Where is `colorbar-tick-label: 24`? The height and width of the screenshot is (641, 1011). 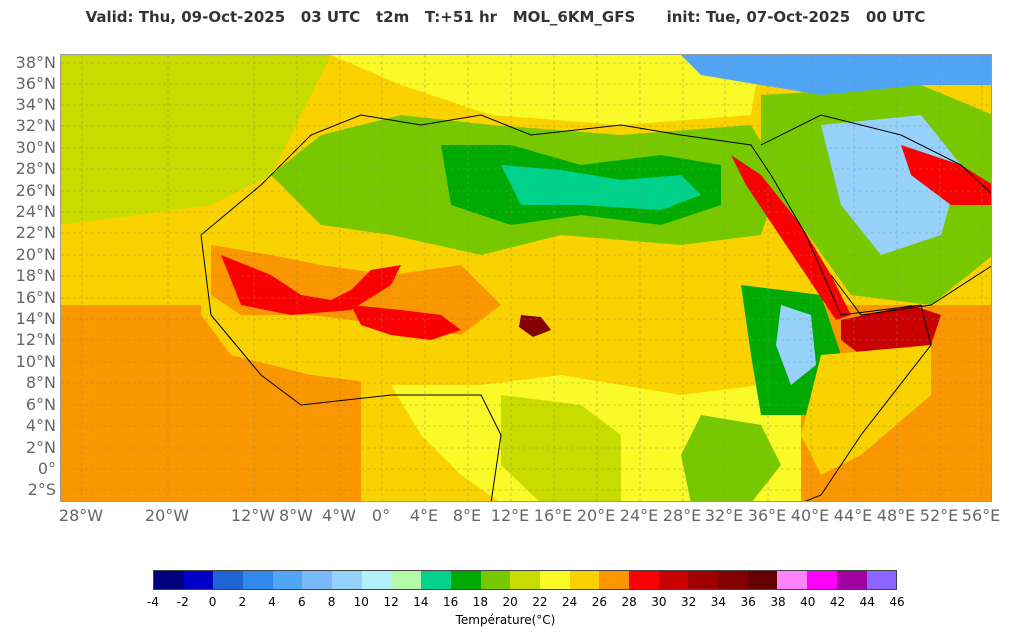 colorbar-tick-label: 24 is located at coordinates (569, 602).